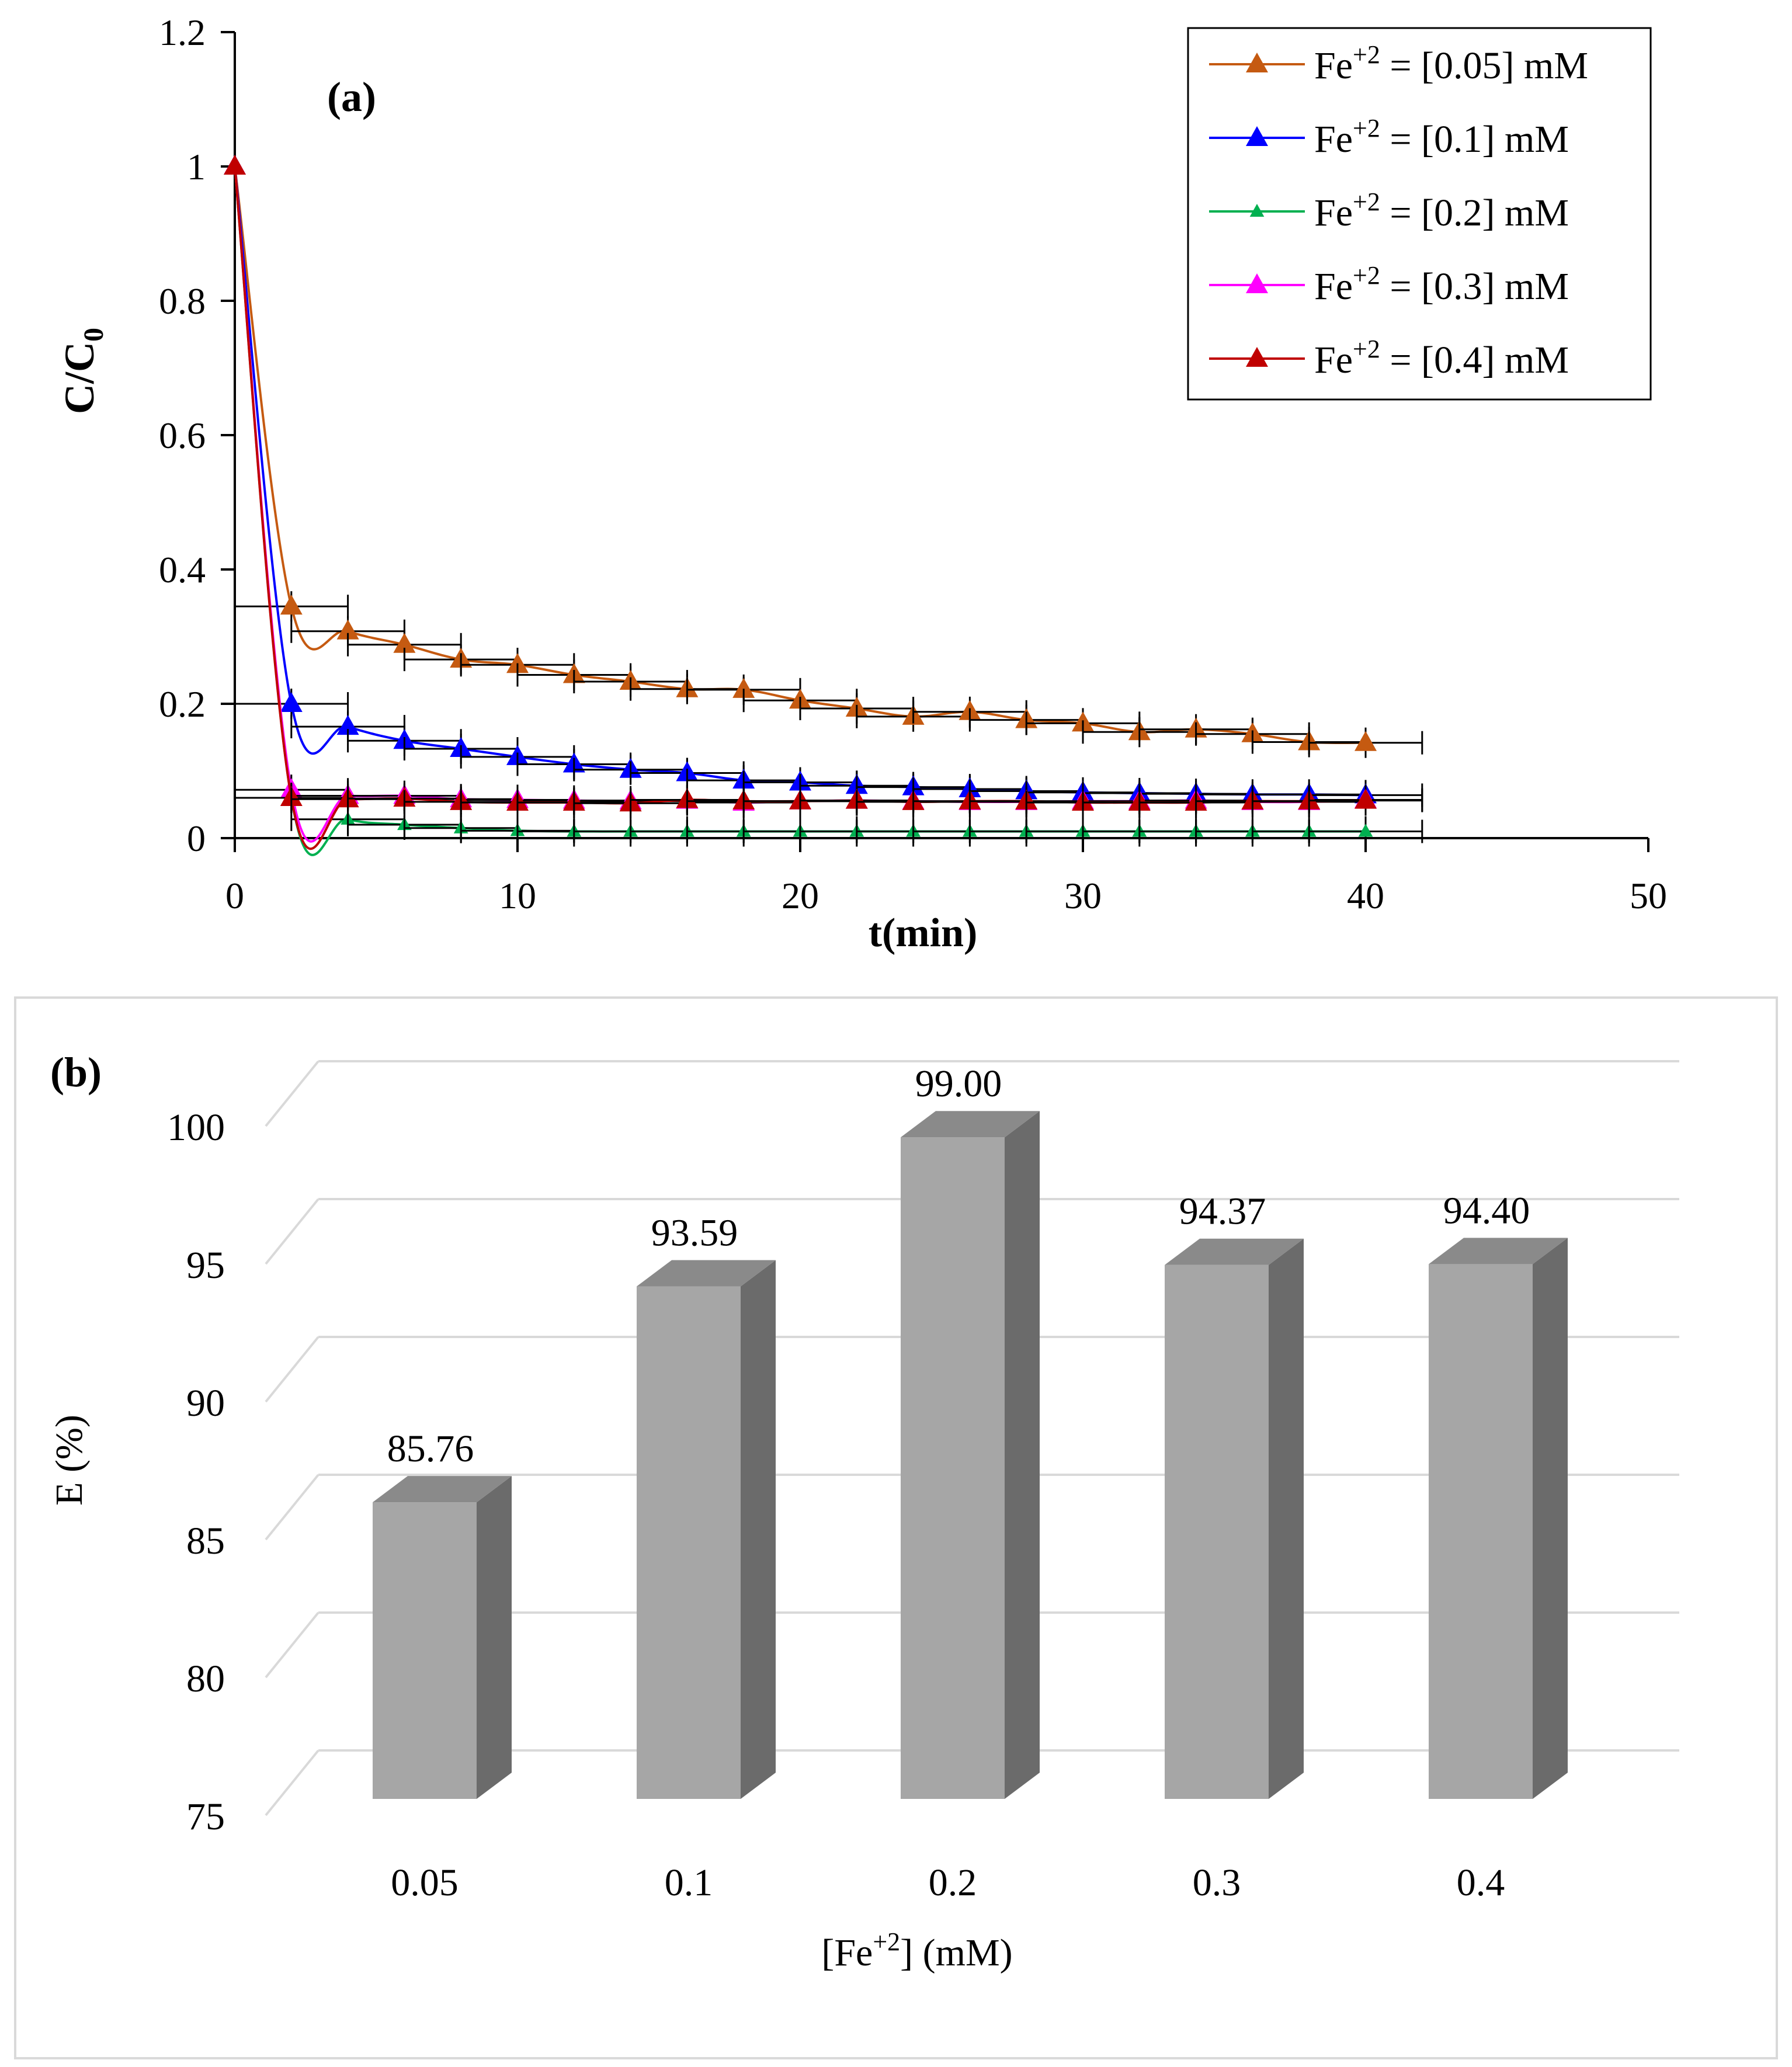  Describe the element at coordinates (923, 933) in the screenshot. I see `line-chart-x-axis-label: t(min)` at that location.